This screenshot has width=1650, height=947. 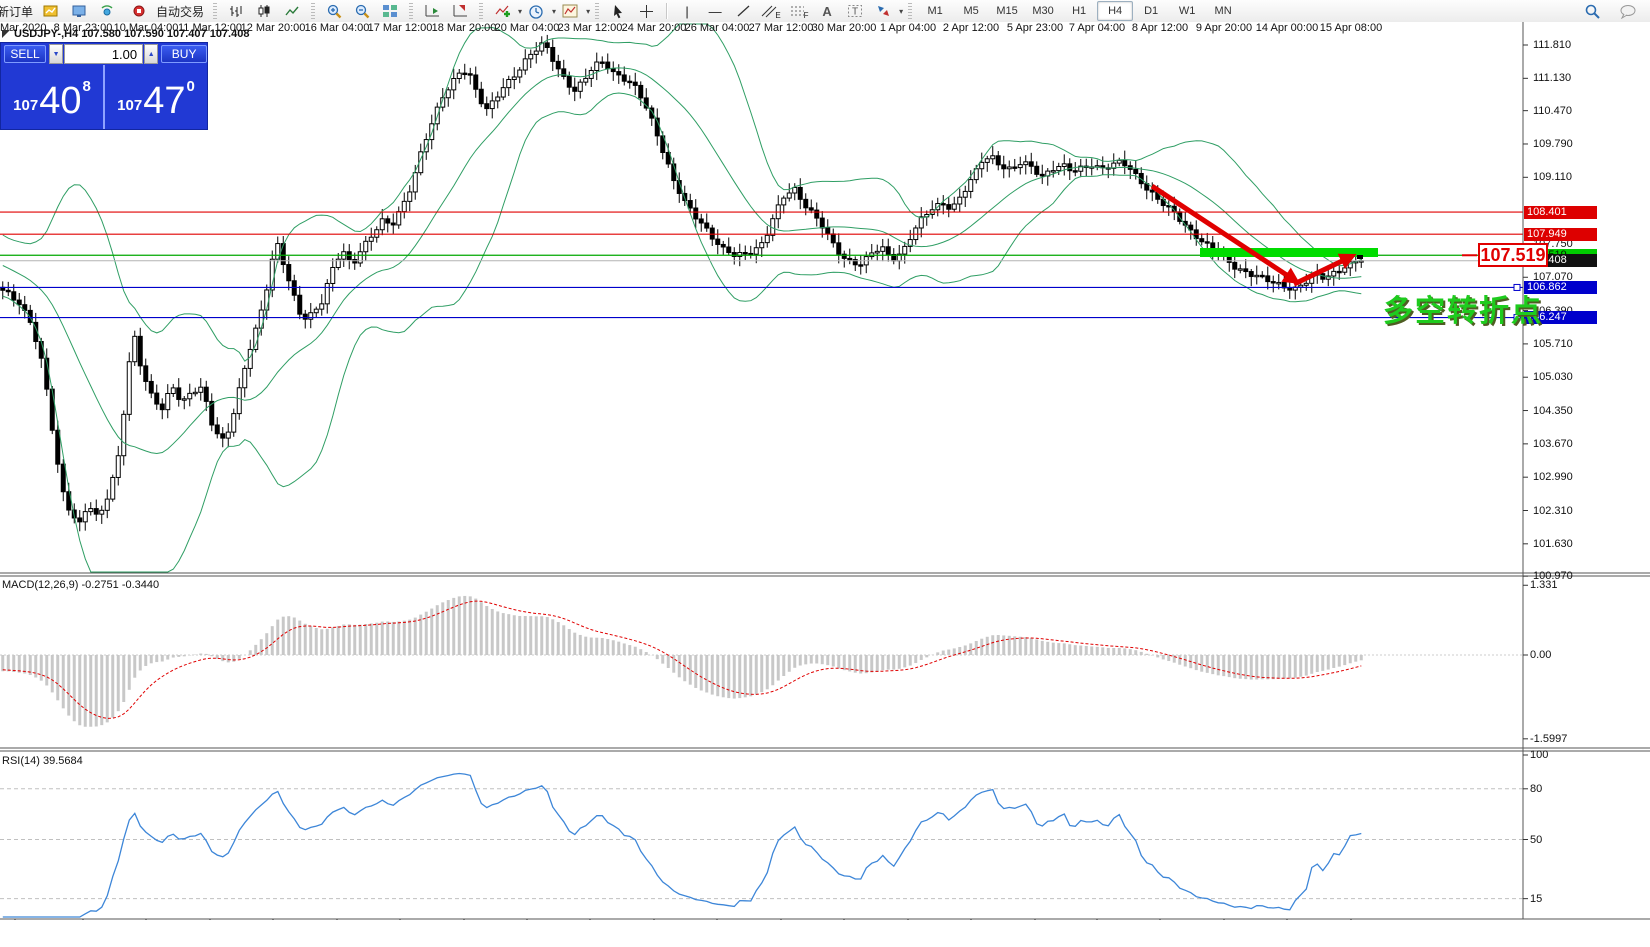 I want to click on time-tick-label: 18 Mar 20:00, so click(x=464, y=28).